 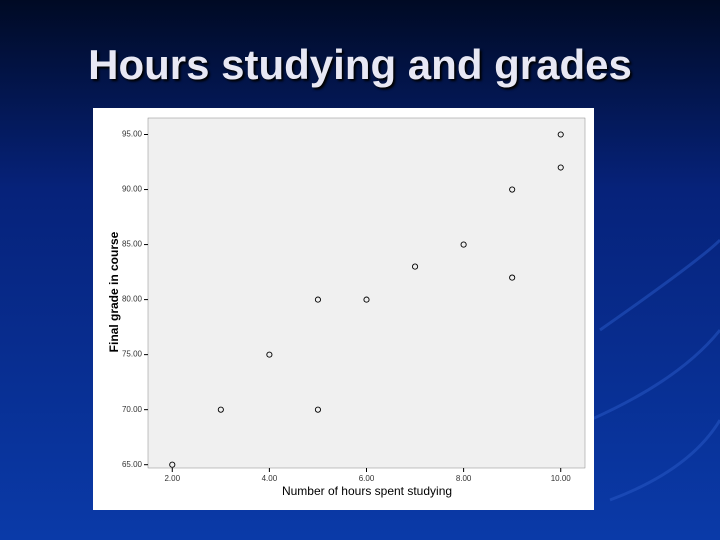 I want to click on x-tick-label: 8.00, so click(x=464, y=478).